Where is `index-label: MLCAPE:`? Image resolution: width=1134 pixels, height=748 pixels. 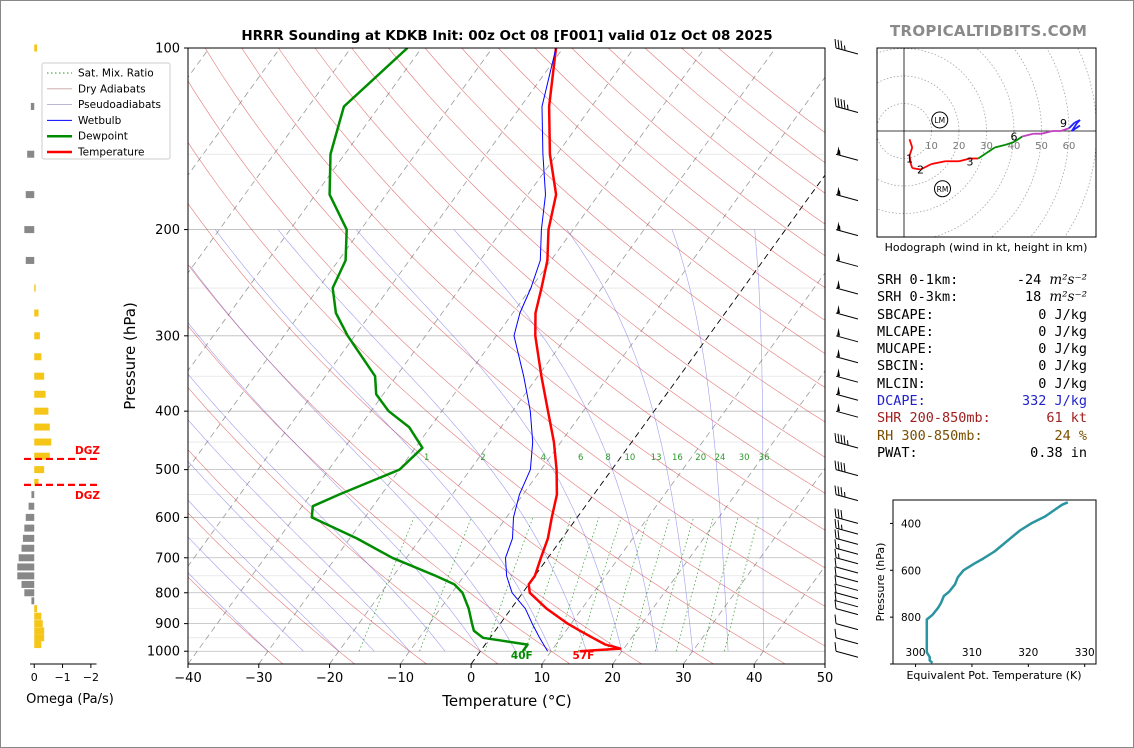 index-label: MLCAPE: is located at coordinates (905, 331).